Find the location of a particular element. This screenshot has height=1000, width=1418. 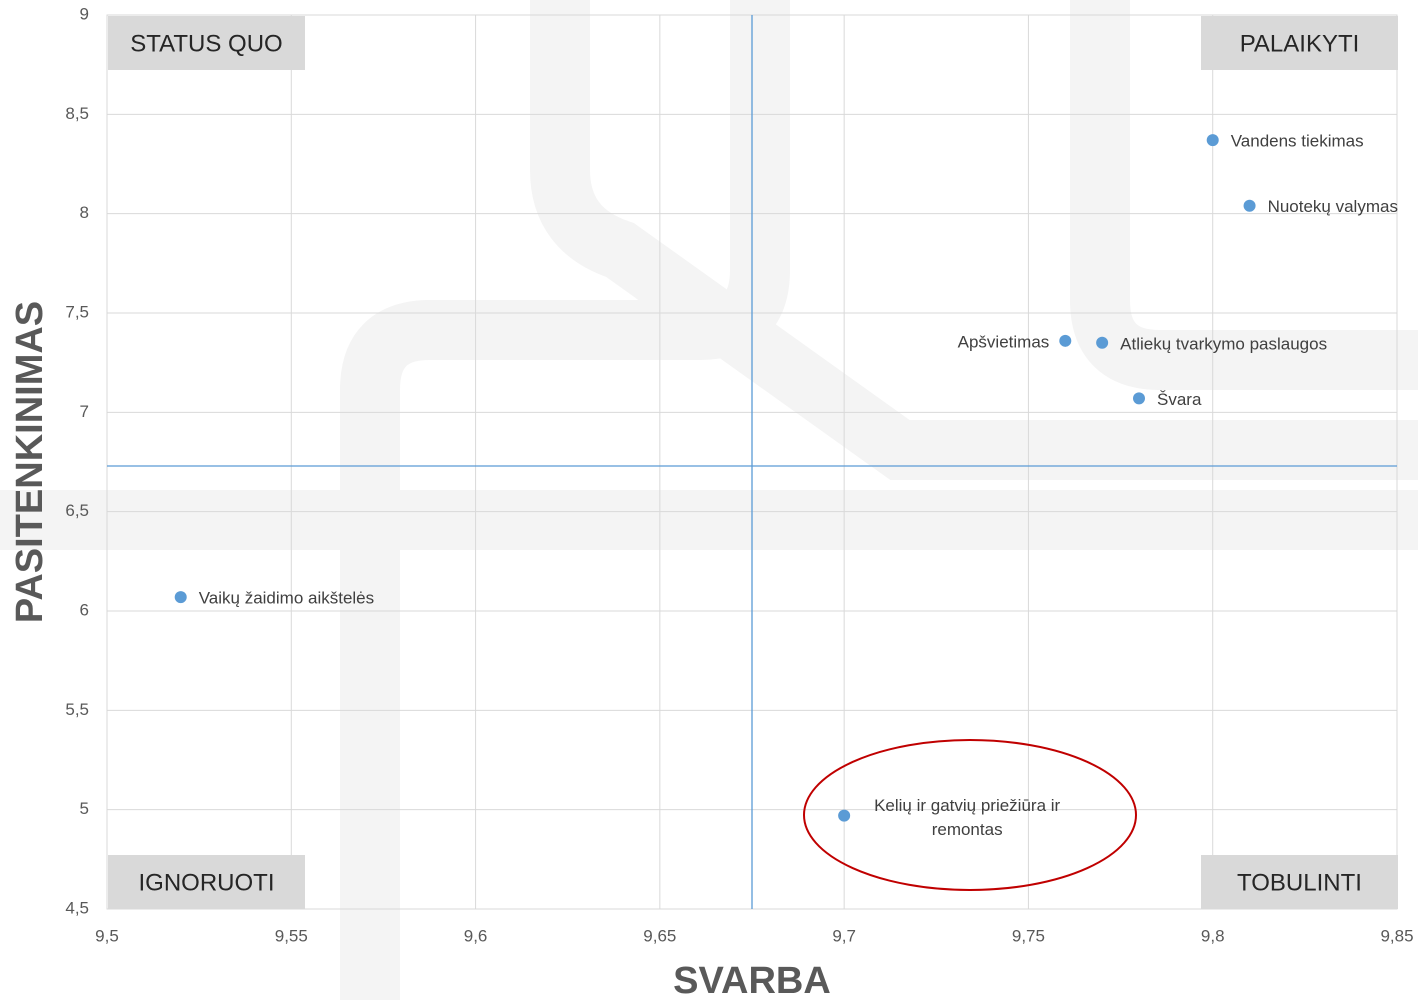

y-axis-title: PASITENKINIMAS is located at coordinates (30, 462).